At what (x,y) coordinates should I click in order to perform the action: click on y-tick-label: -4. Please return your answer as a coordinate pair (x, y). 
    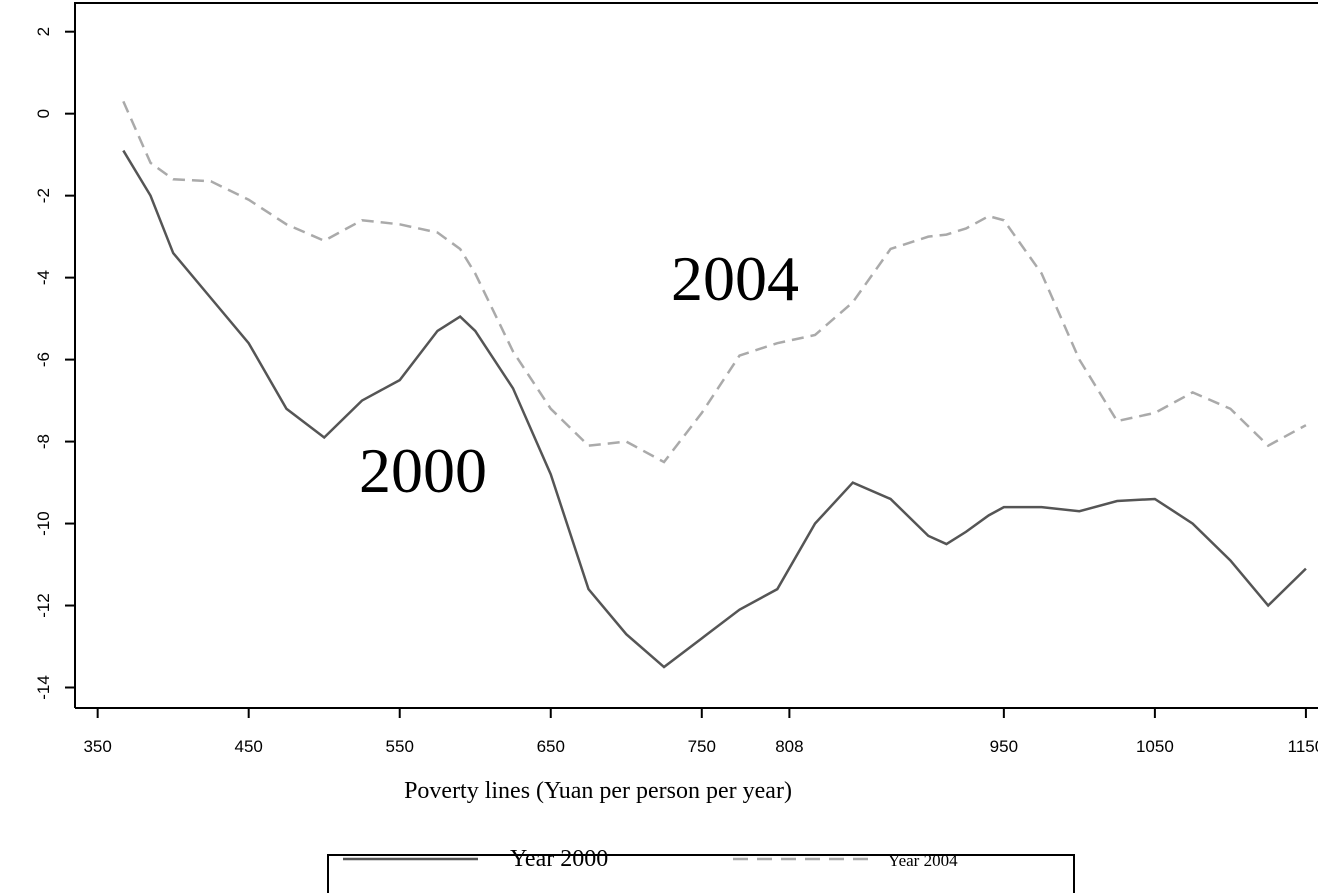
    Looking at the image, I should click on (43, 277).